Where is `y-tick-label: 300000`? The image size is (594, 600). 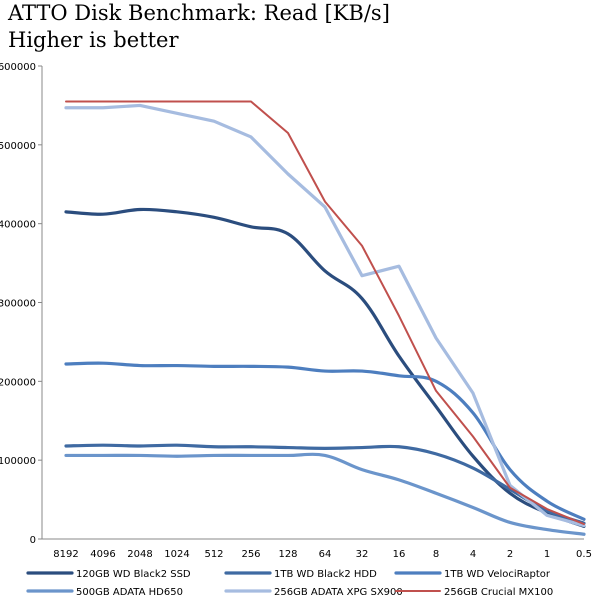
y-tick-label: 300000 is located at coordinates (18, 304).